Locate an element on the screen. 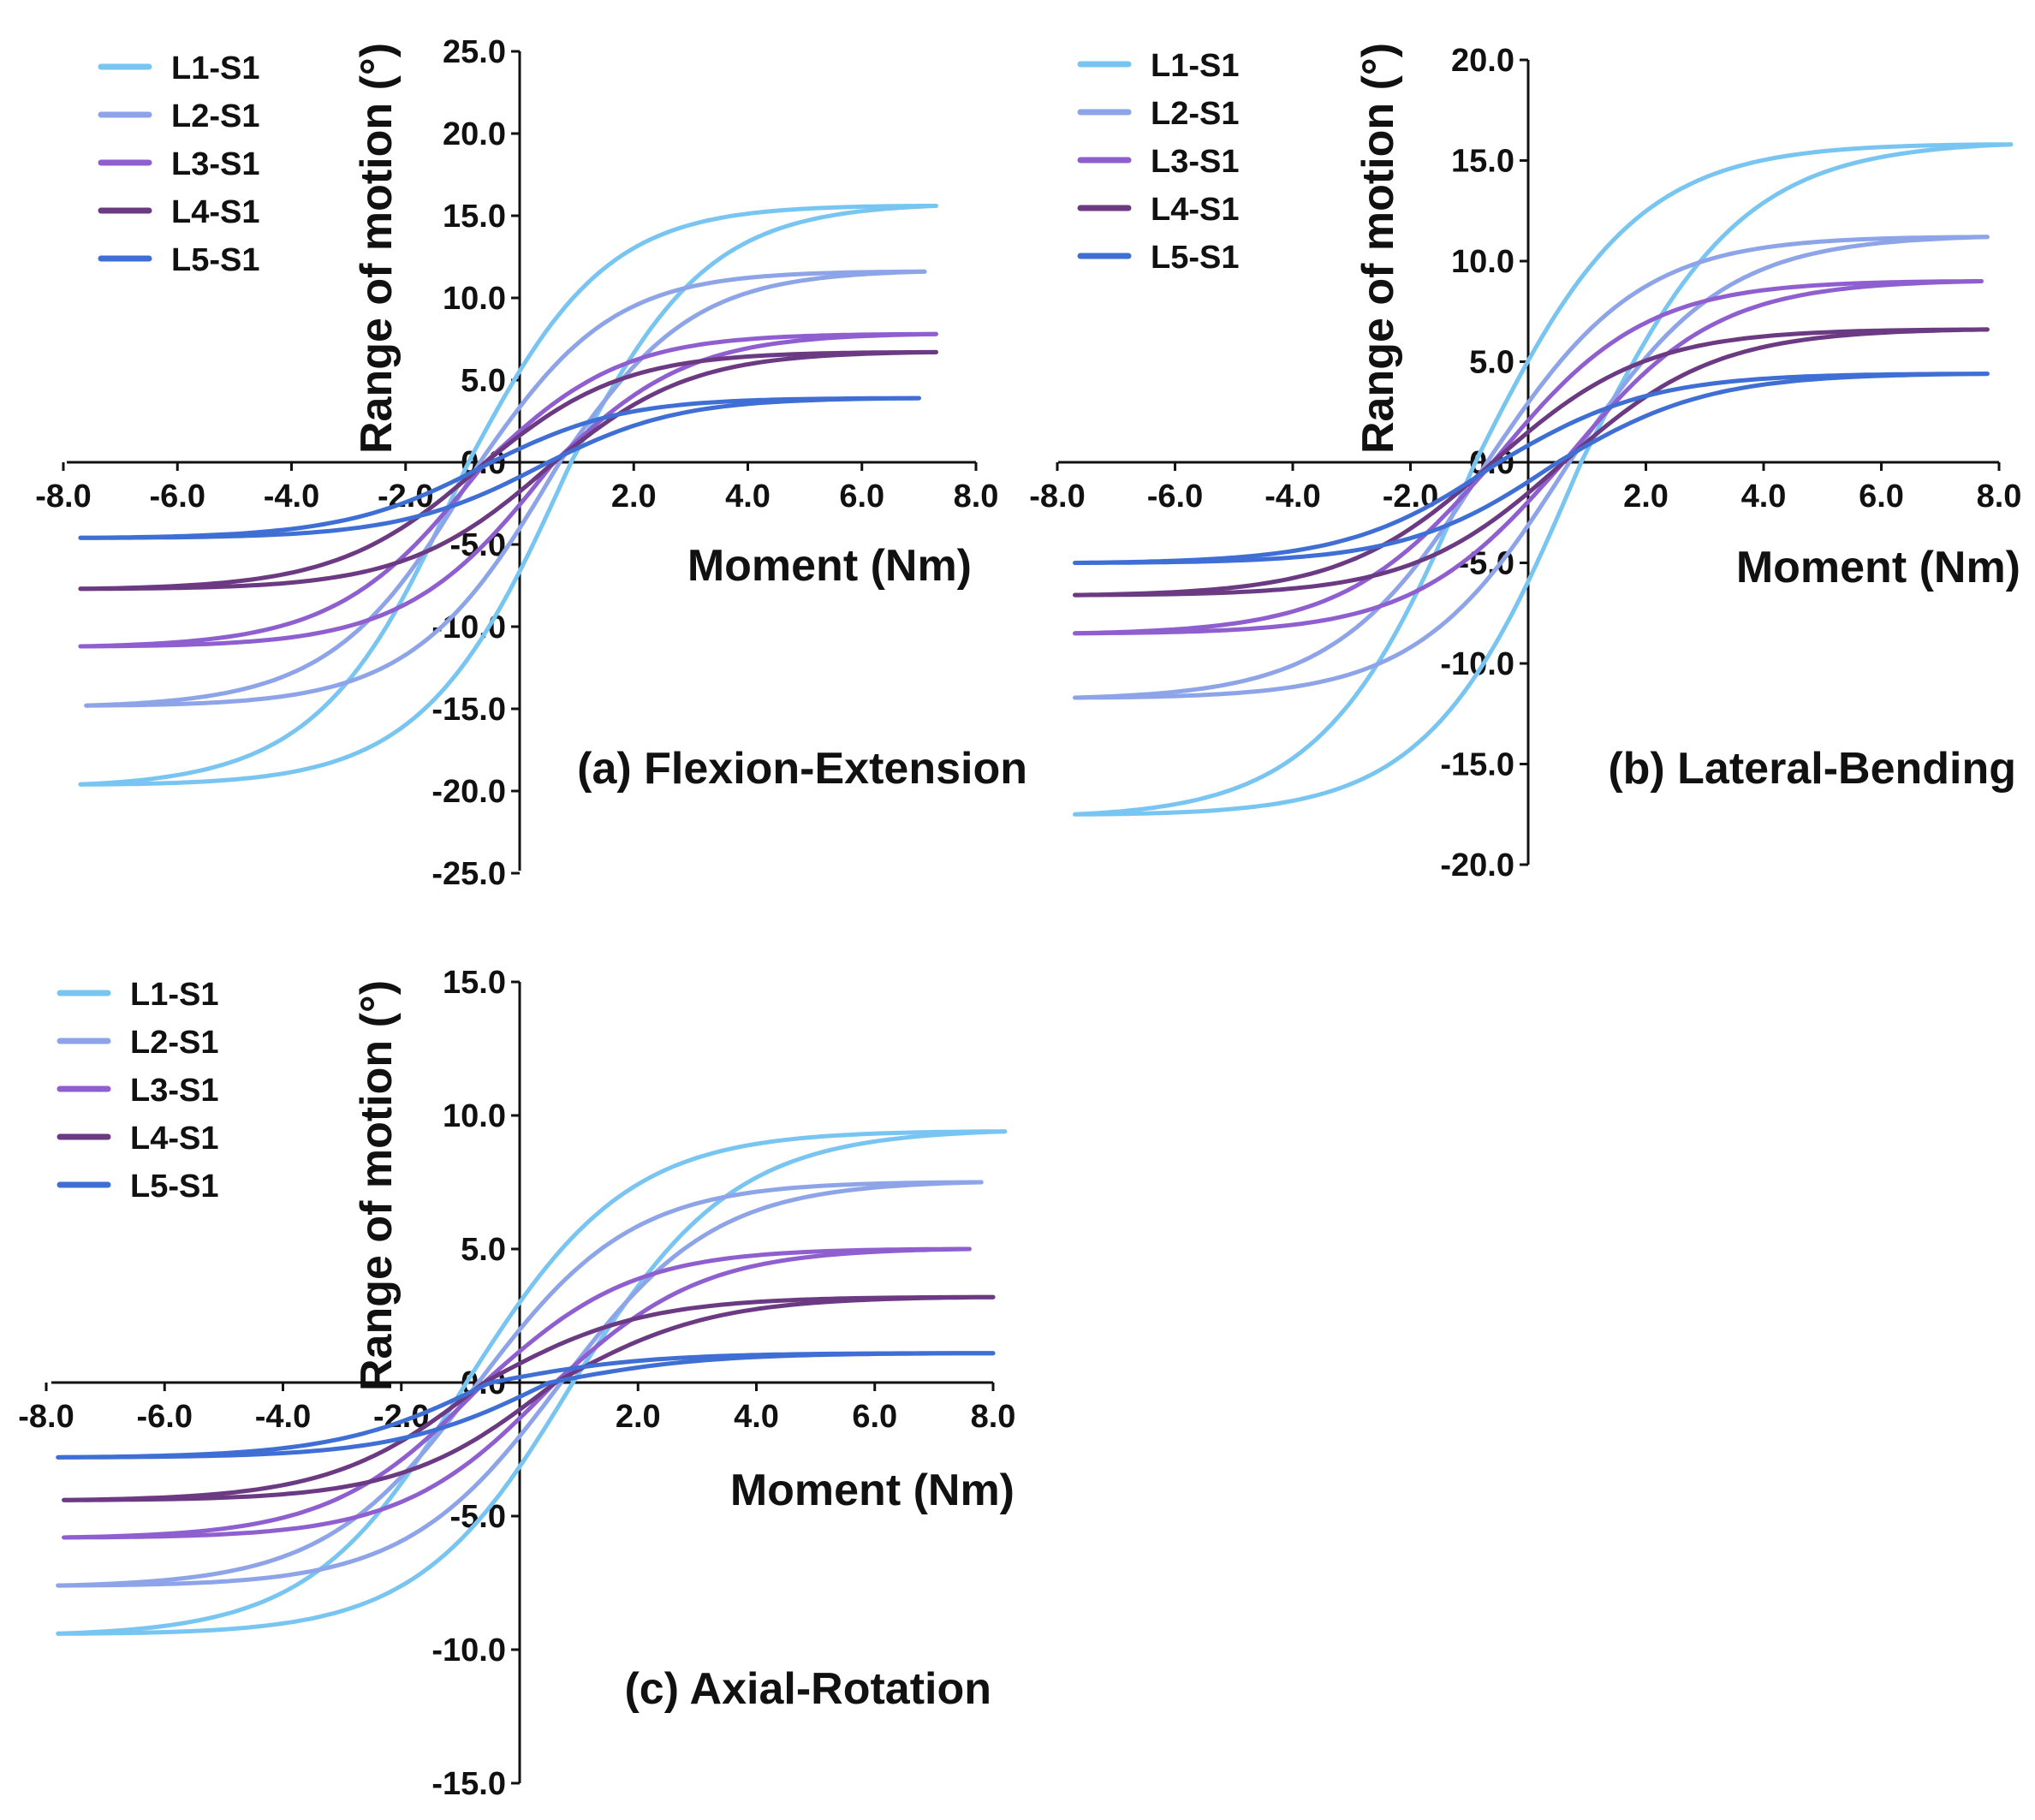 The width and height of the screenshot is (2035, 1820). chart-title: (c) Axial-Rotation is located at coordinates (808, 1689).